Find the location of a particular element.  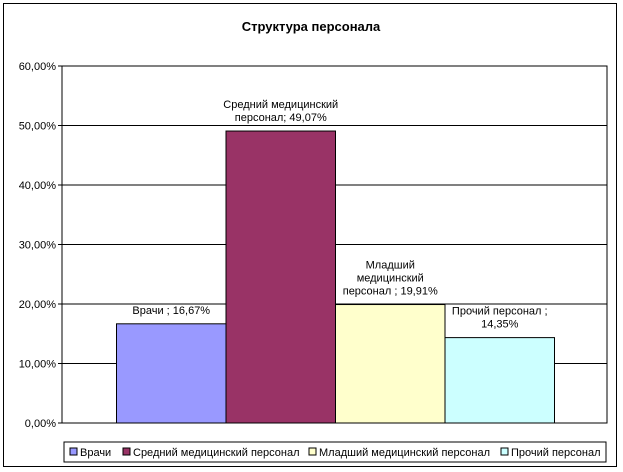

data-label: Прочий персонал ; 14,35% is located at coordinates (500, 318).